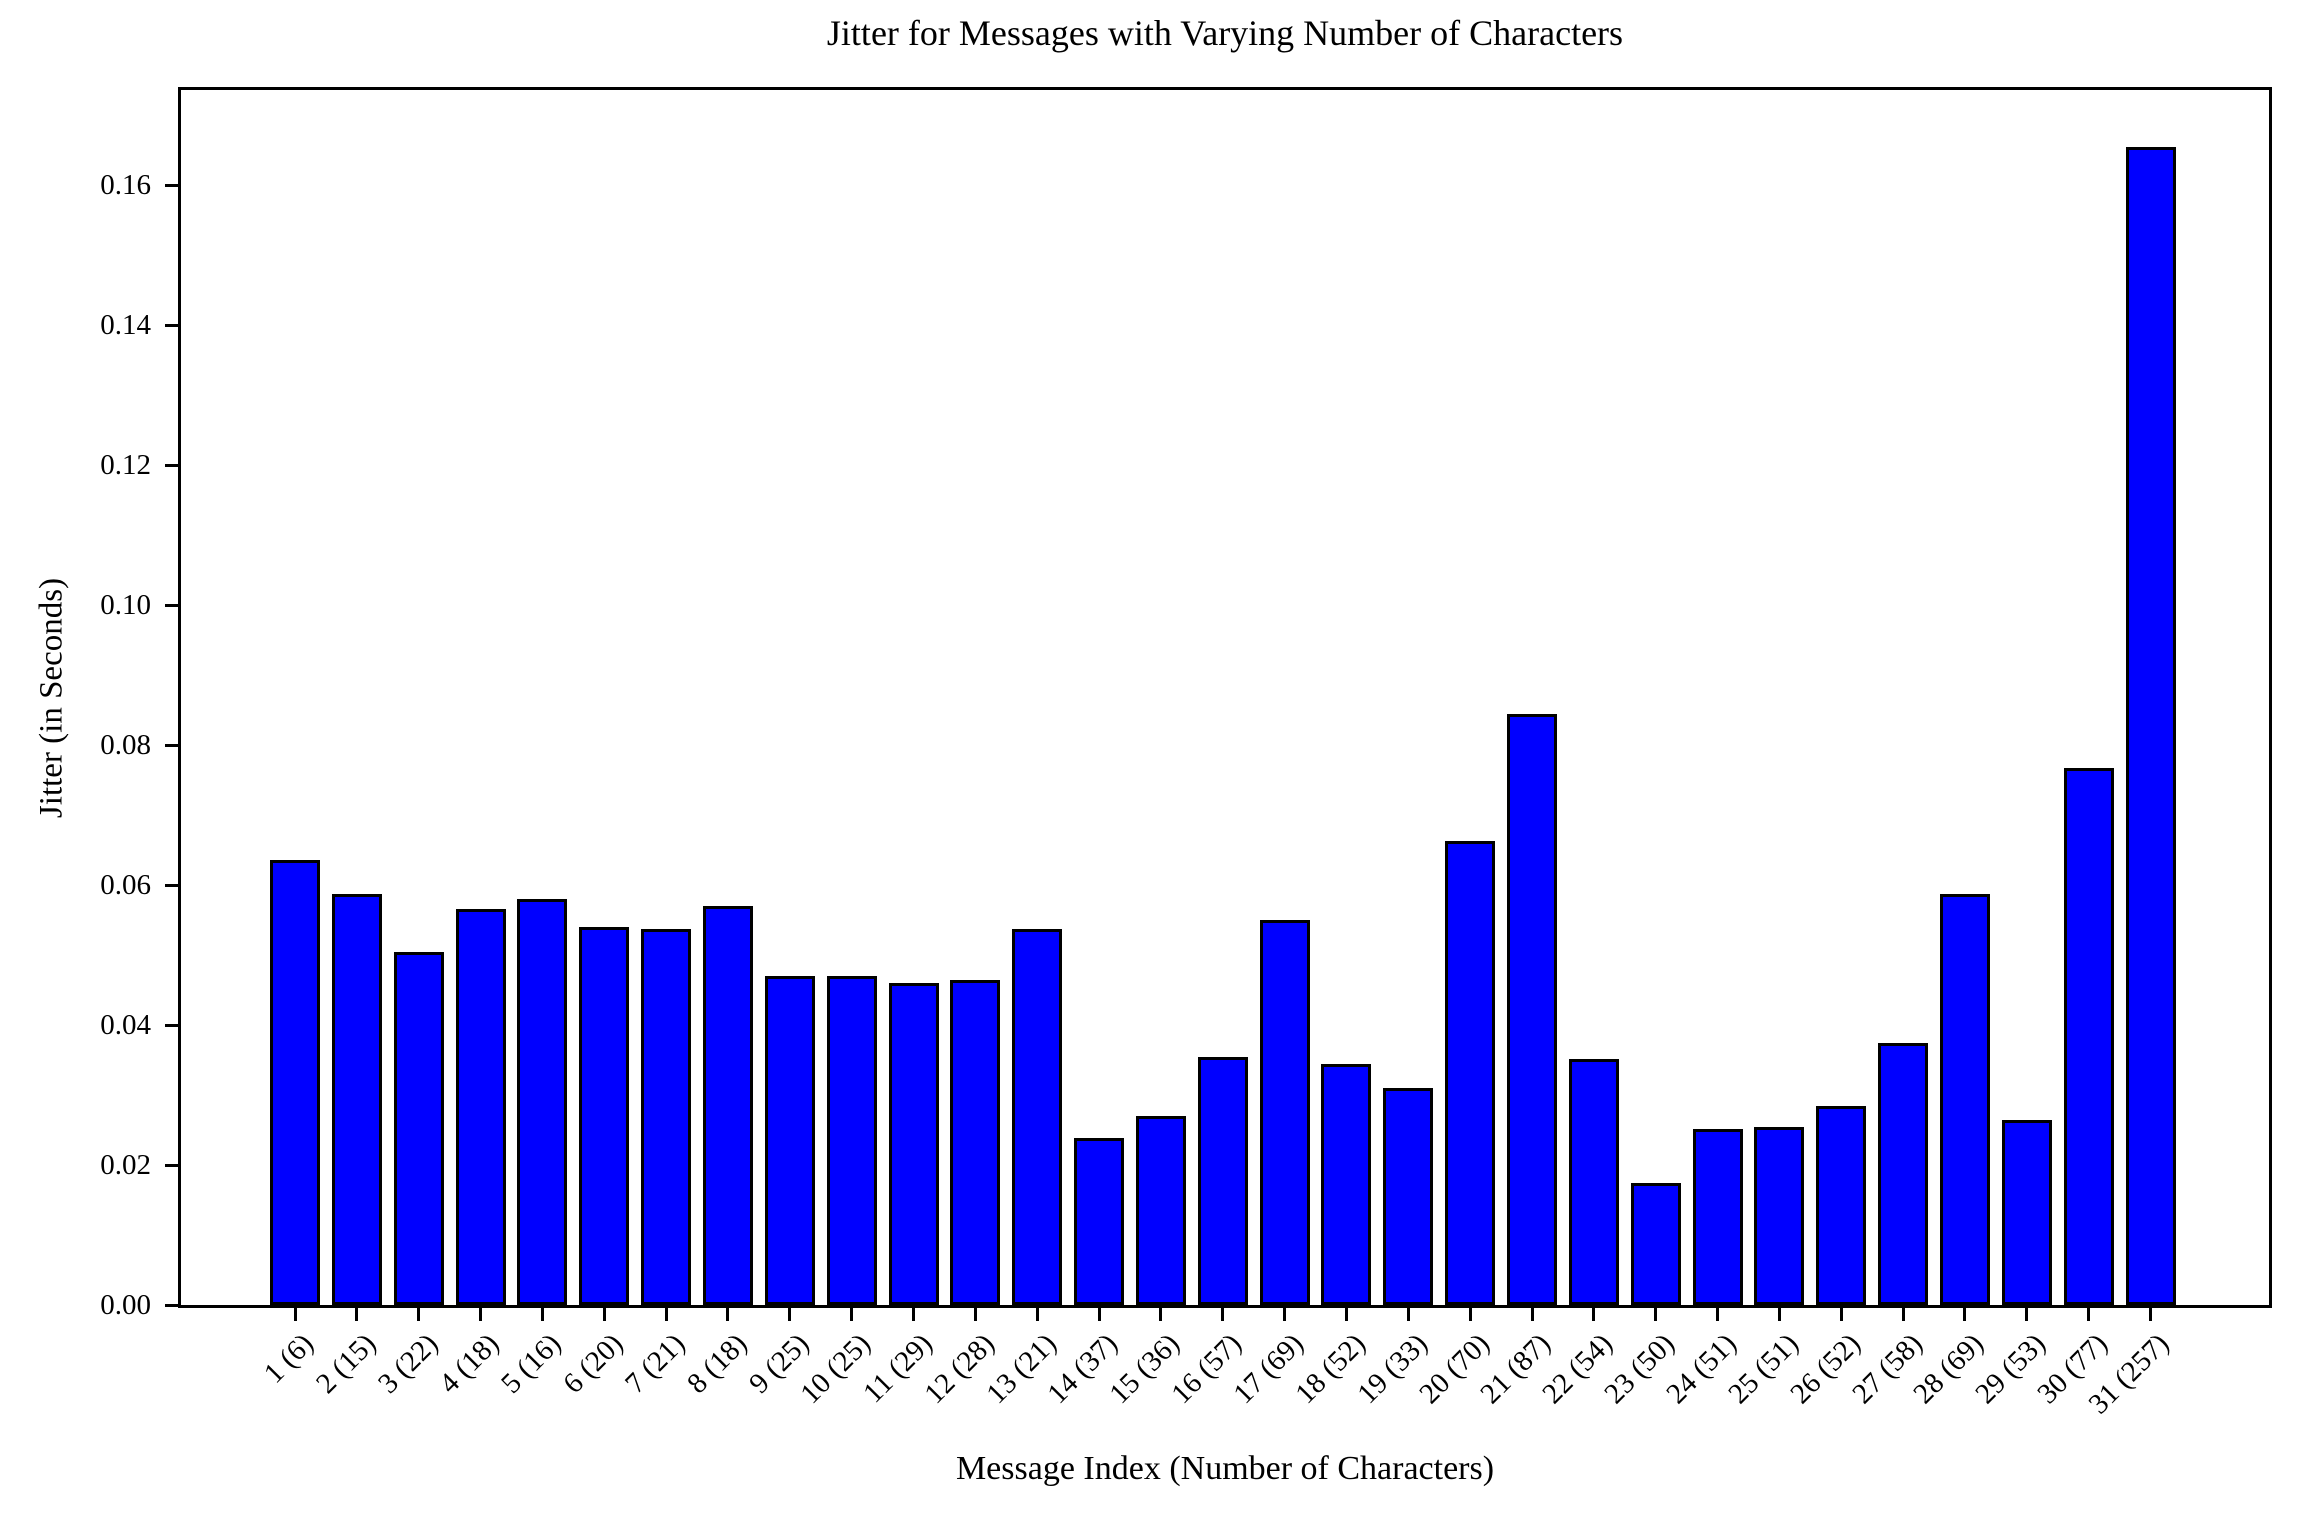 This screenshot has height=1528, width=2302. What do you see at coordinates (531, 1363) in the screenshot?
I see `x-tick-label: 5 (16)` at bounding box center [531, 1363].